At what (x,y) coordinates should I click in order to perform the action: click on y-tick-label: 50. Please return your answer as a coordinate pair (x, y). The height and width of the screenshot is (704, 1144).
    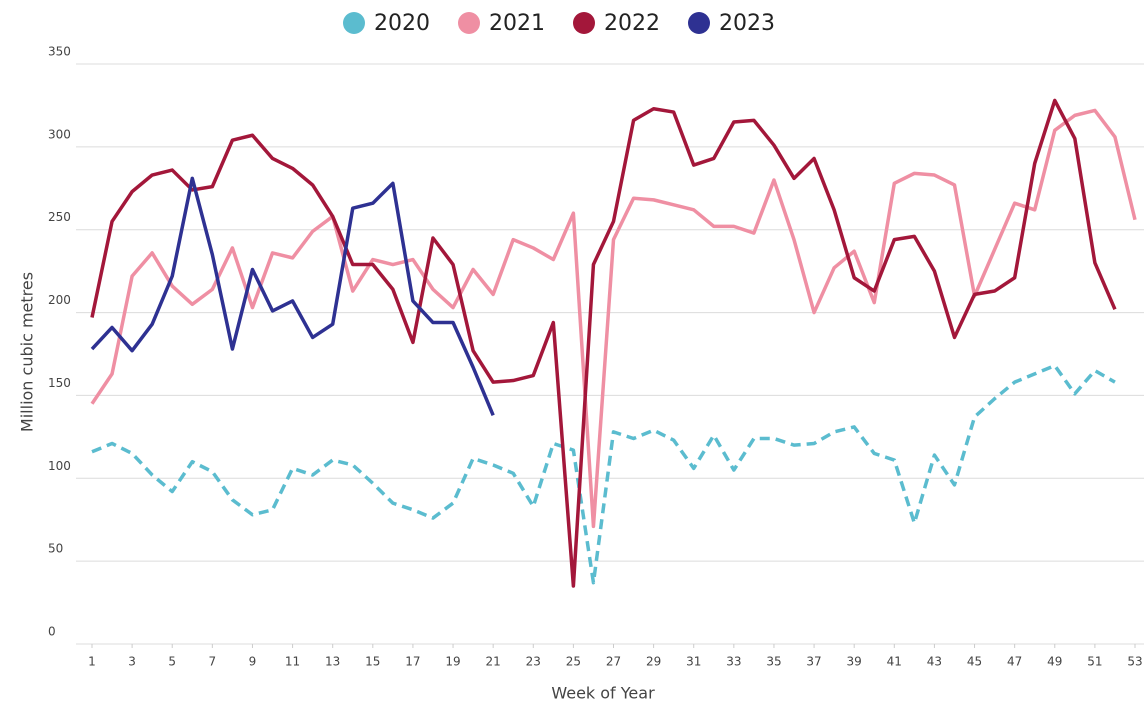
    Looking at the image, I should click on (55, 549).